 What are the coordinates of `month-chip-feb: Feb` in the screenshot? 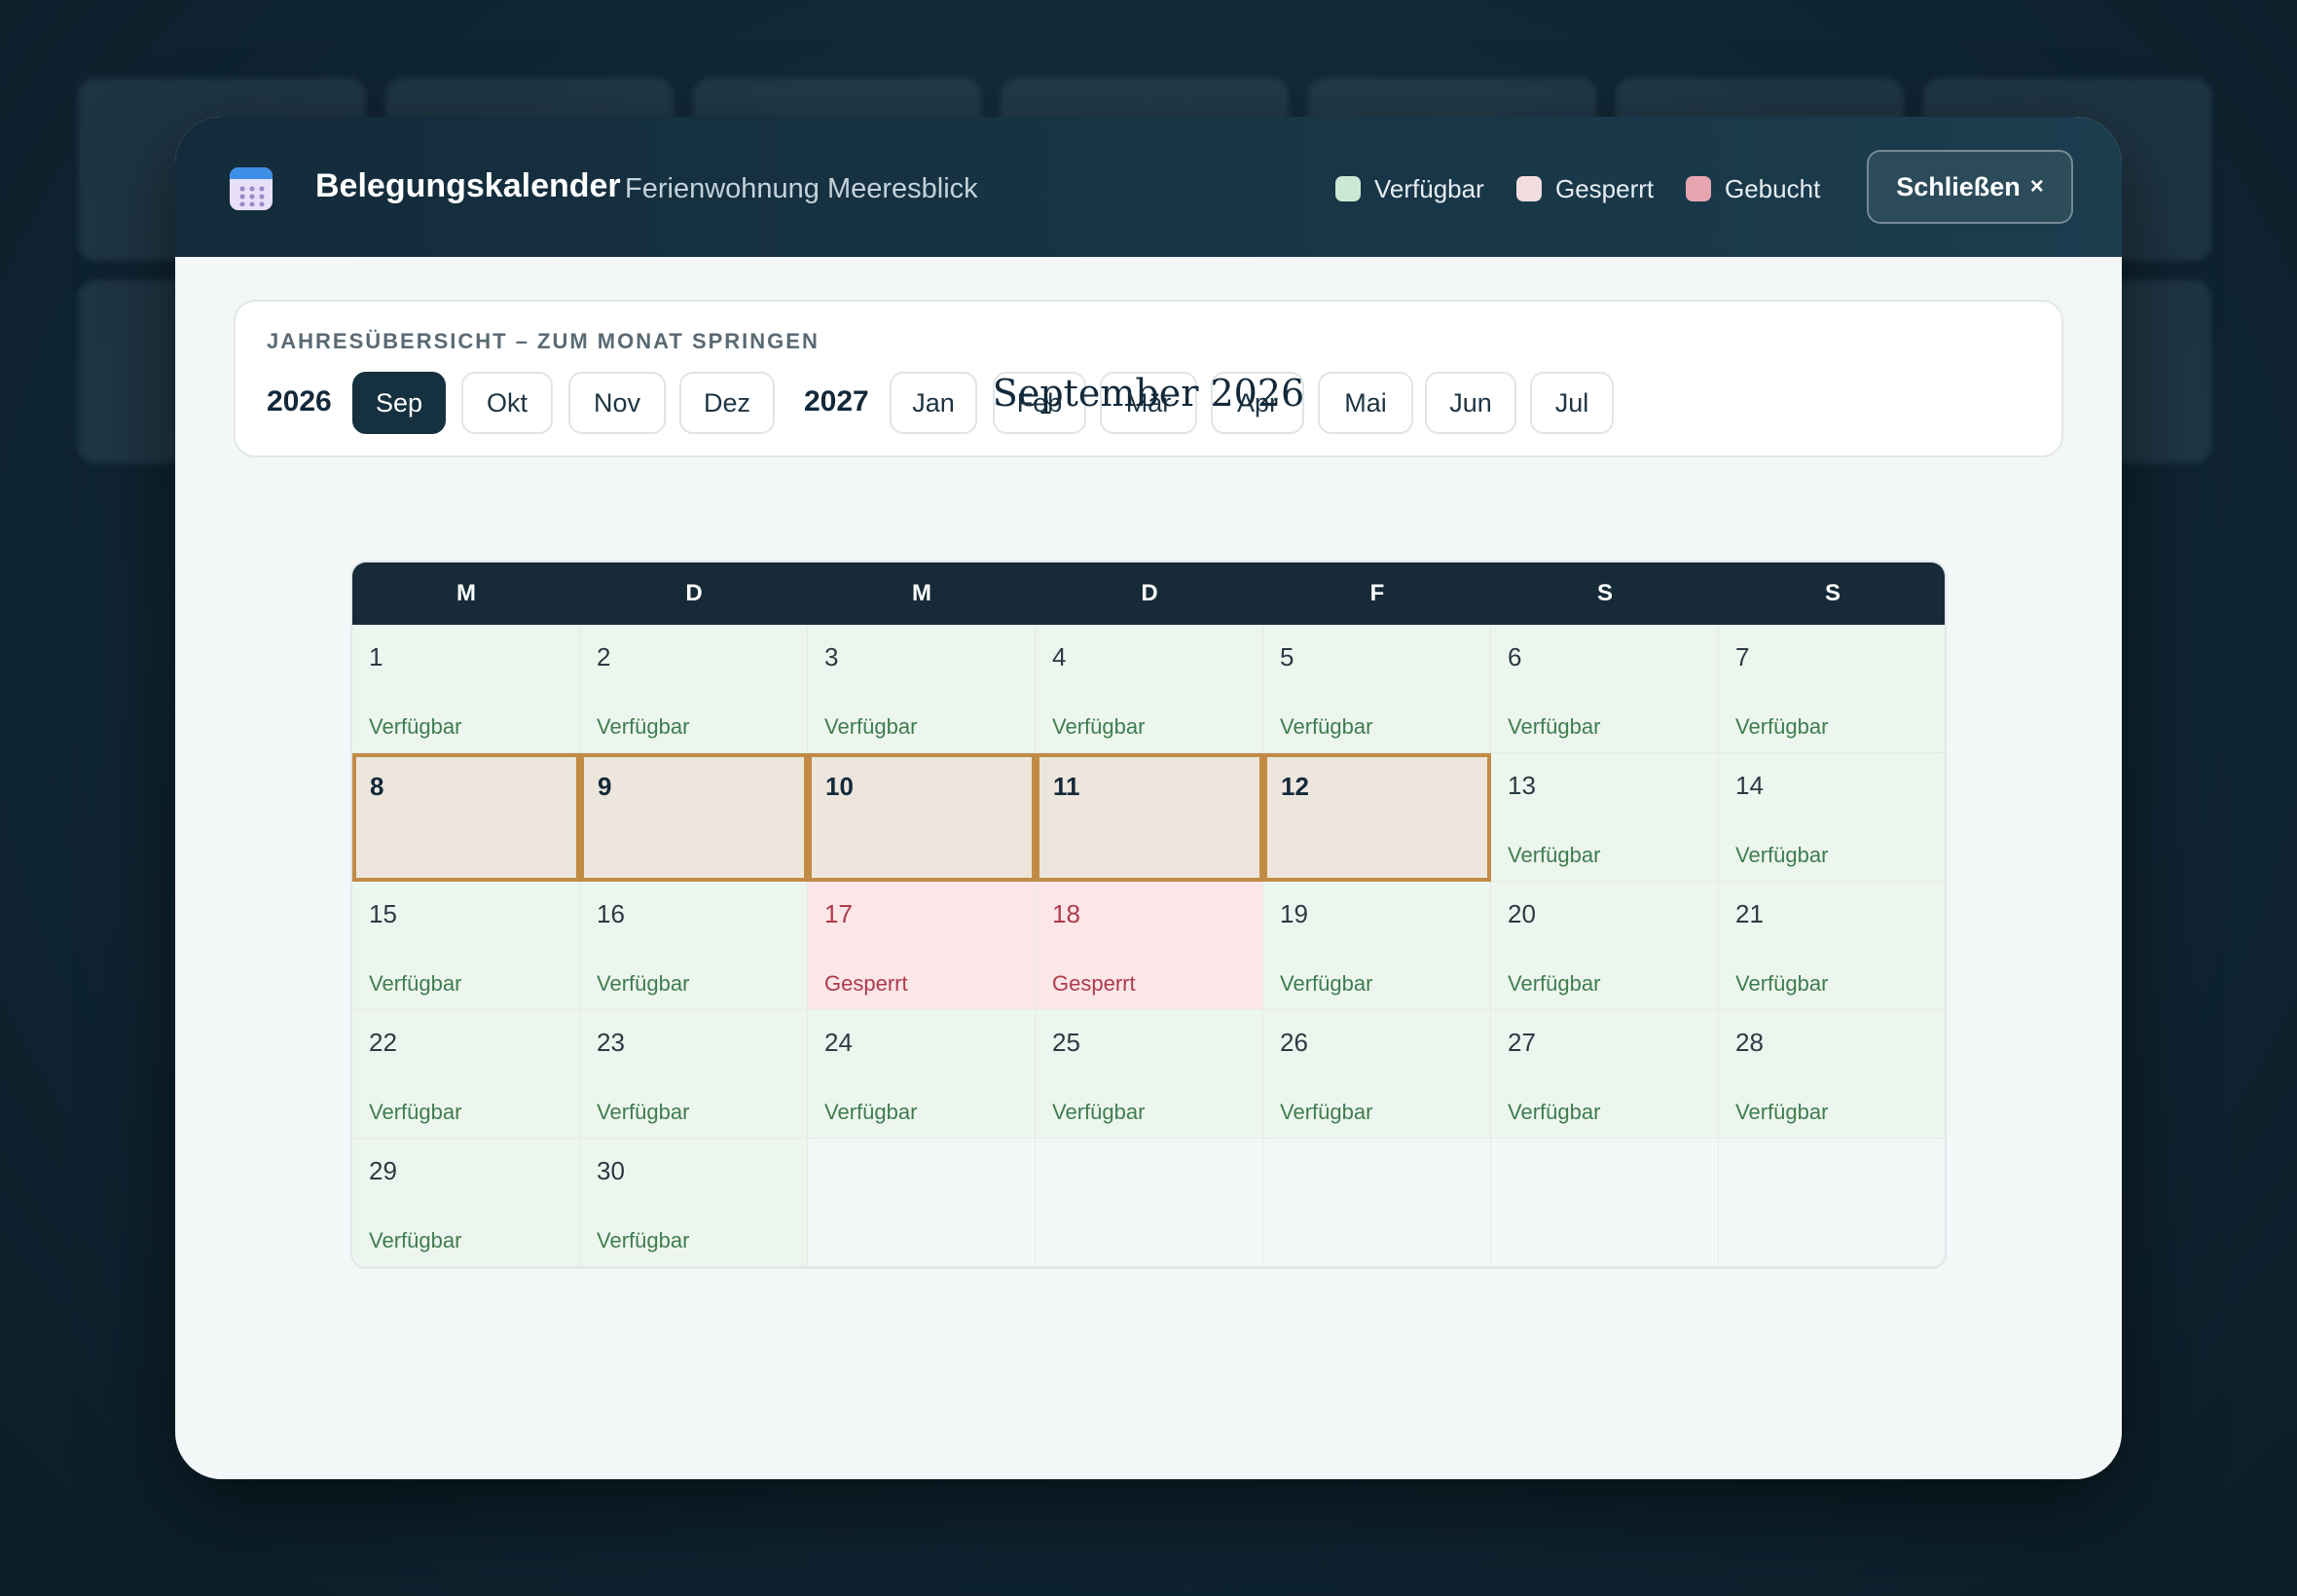 It's located at (1039, 403).